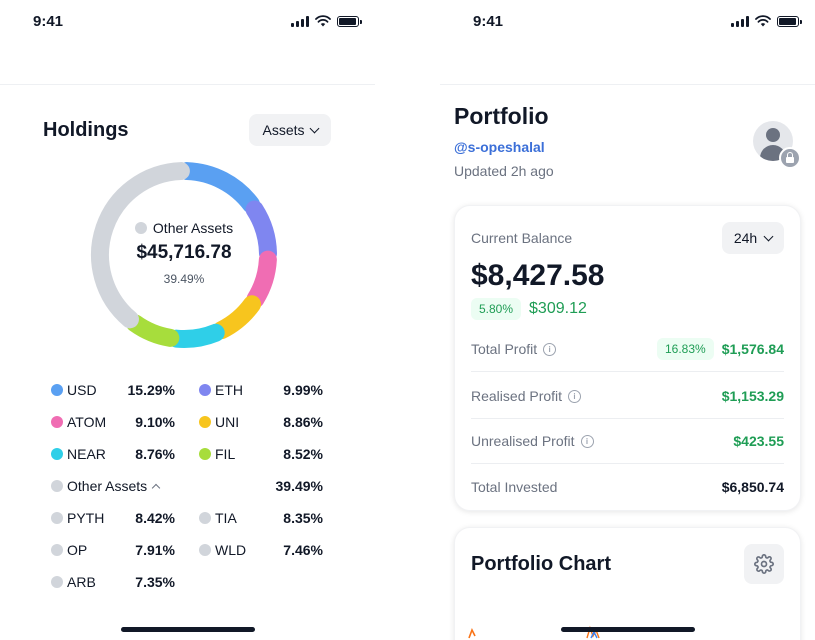 The width and height of the screenshot is (815, 640). Describe the element at coordinates (140, 228) in the screenshot. I see `other-assets-dot` at that location.